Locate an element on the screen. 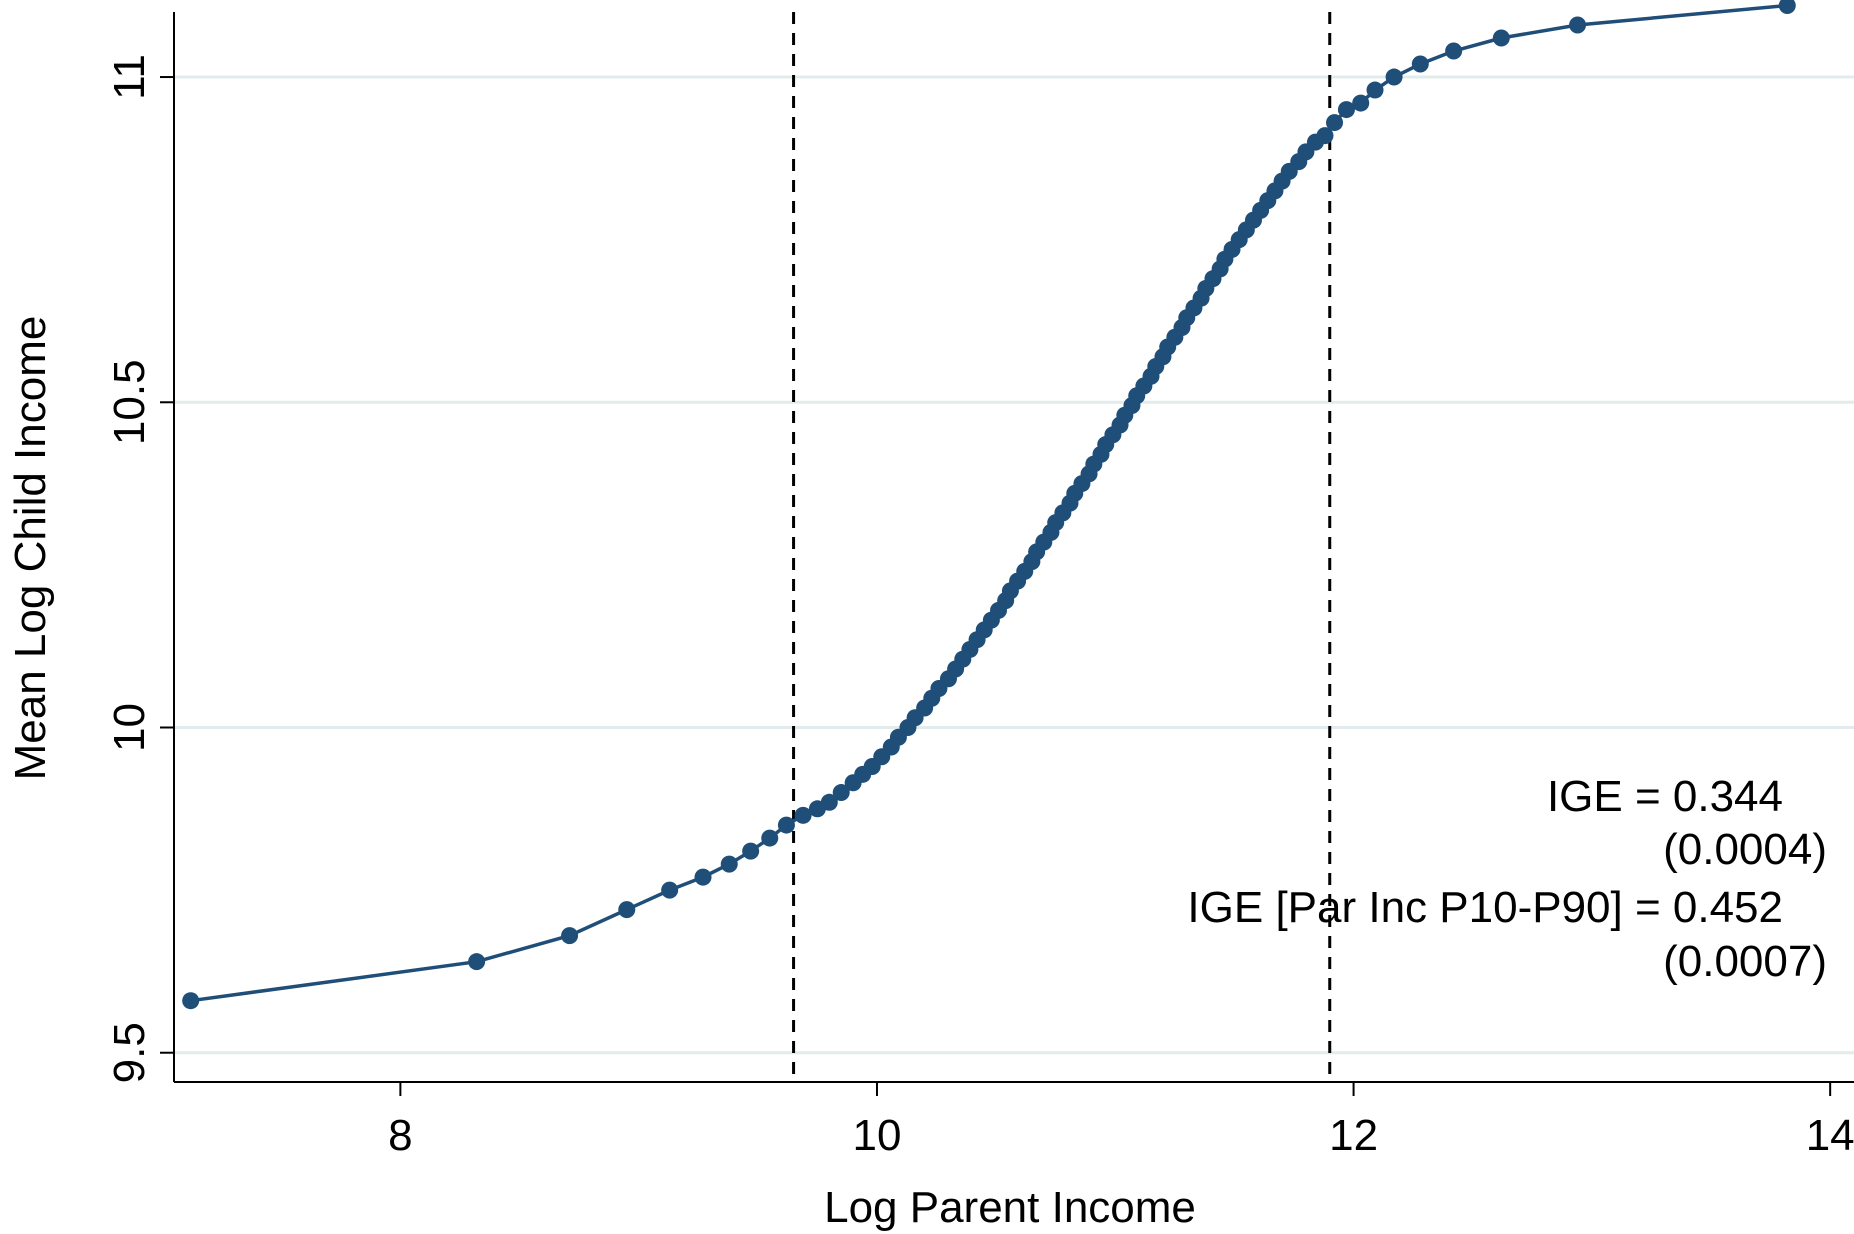  x-axis-title: Log Parent Income is located at coordinates (1010, 1207).